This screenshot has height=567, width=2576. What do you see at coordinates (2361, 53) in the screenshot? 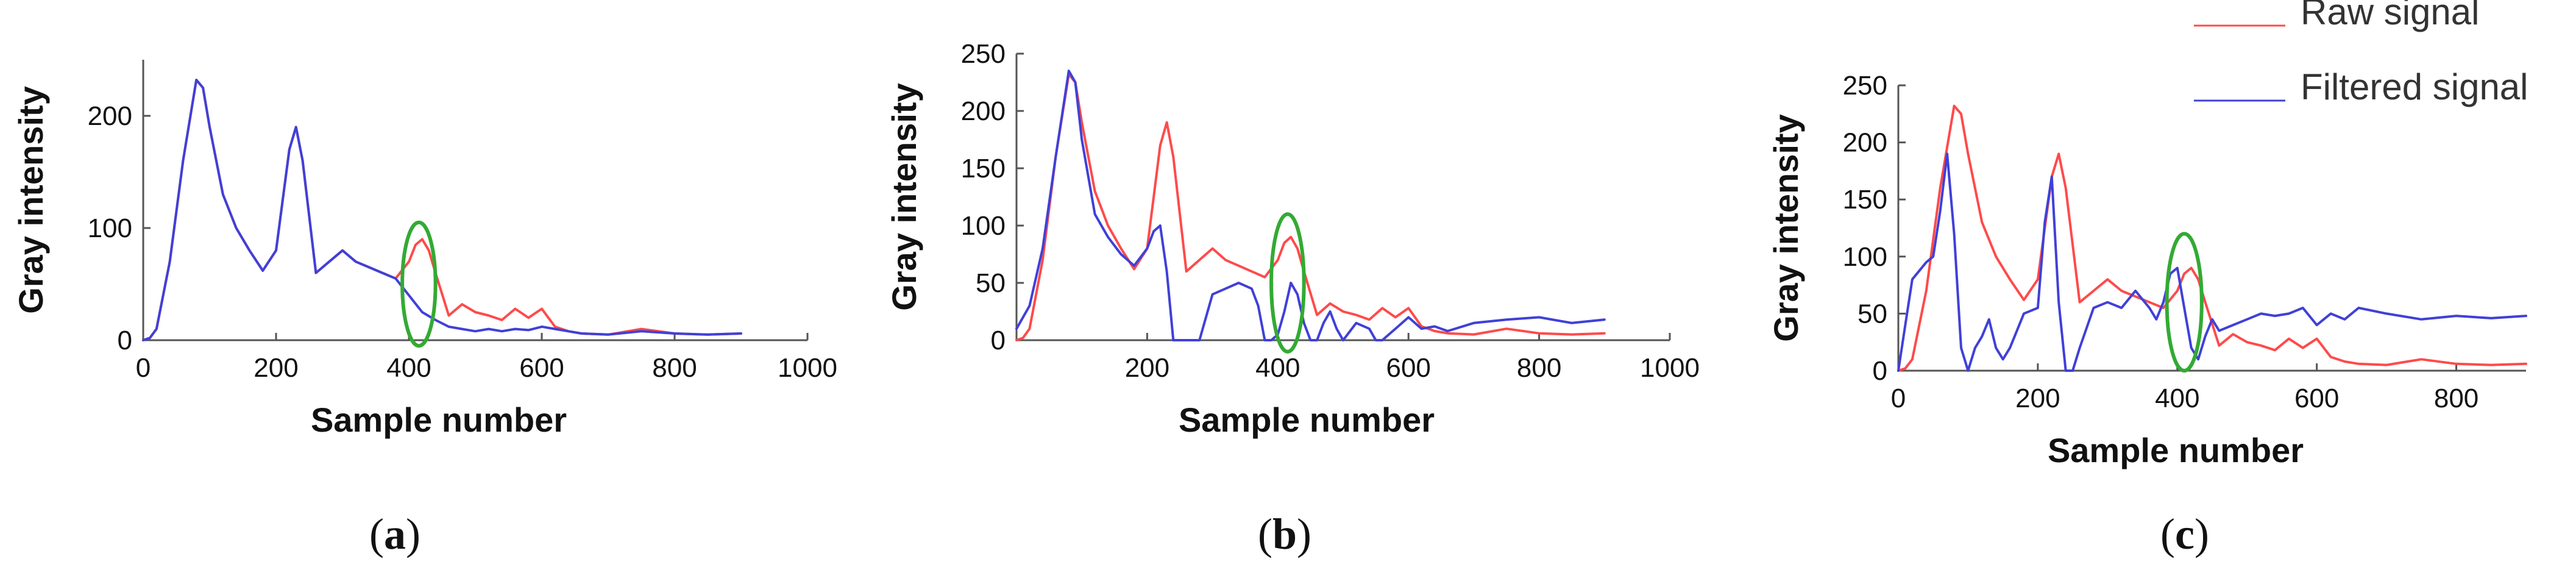
I see `chart-legend: Raw signal Filtered signal` at bounding box center [2361, 53].